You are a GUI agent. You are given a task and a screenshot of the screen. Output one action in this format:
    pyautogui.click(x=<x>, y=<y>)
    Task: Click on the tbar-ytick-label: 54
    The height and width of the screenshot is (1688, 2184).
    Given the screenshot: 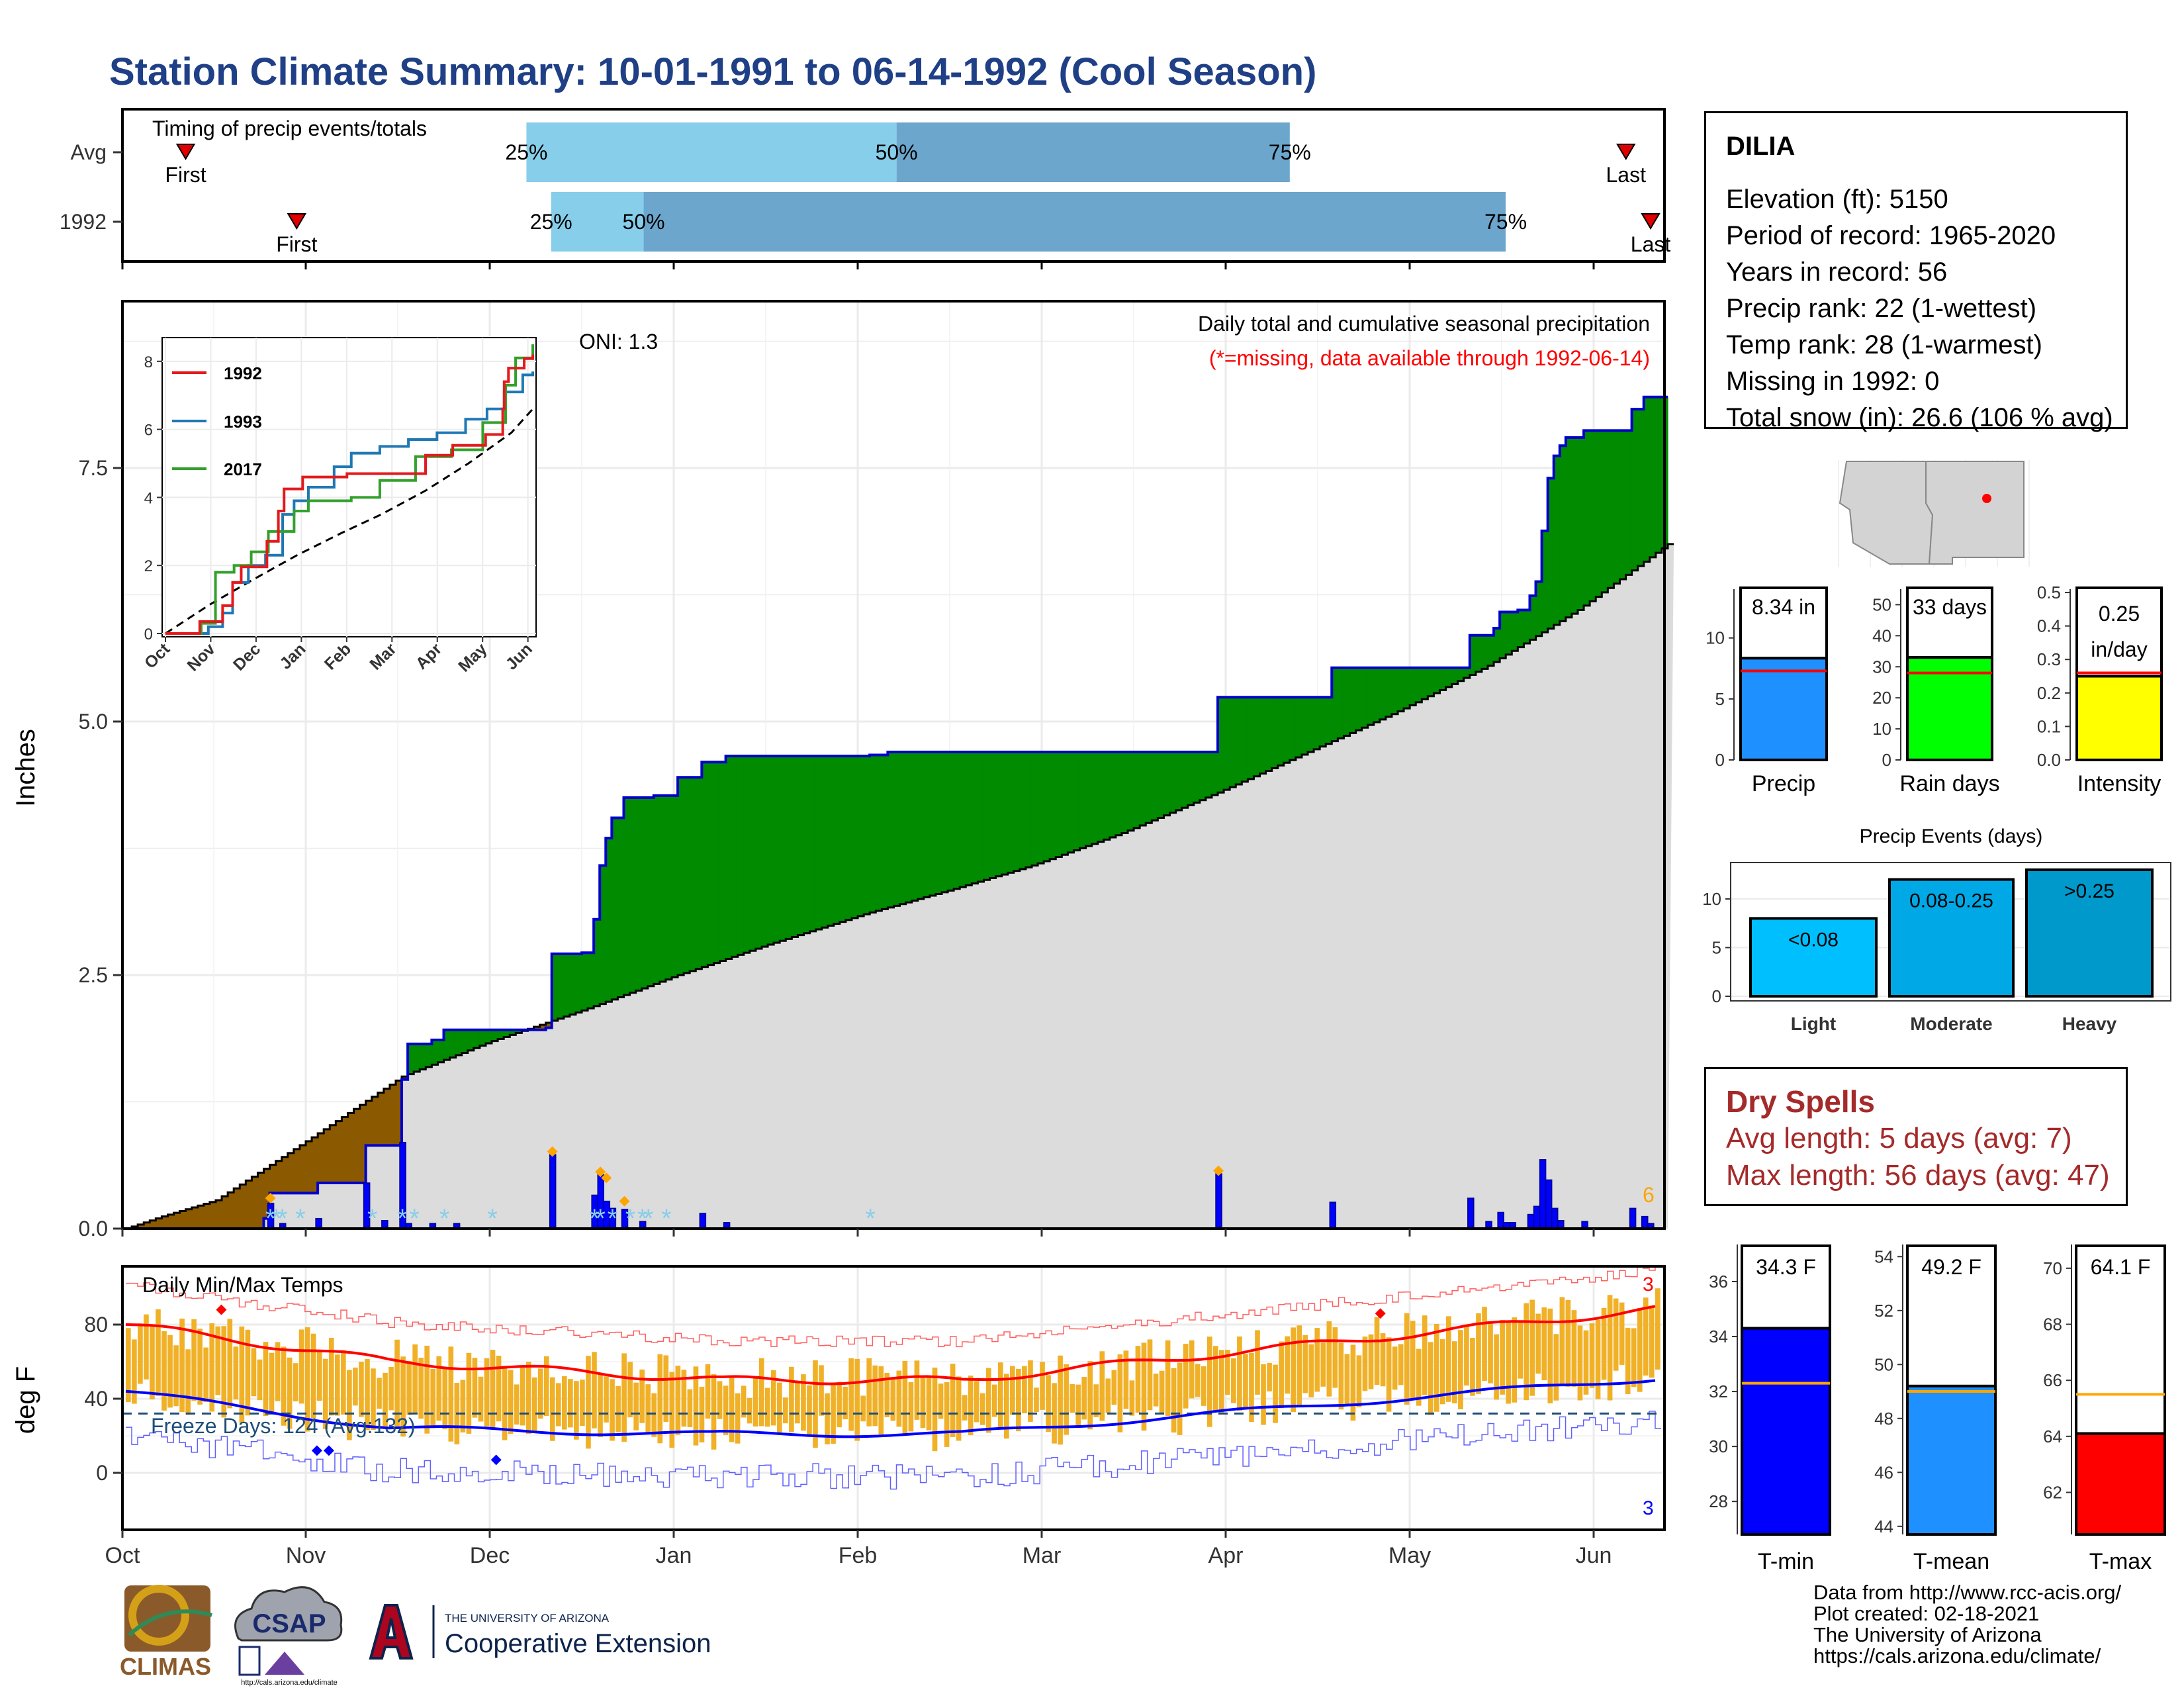 What is the action you would take?
    pyautogui.click(x=1883, y=1256)
    